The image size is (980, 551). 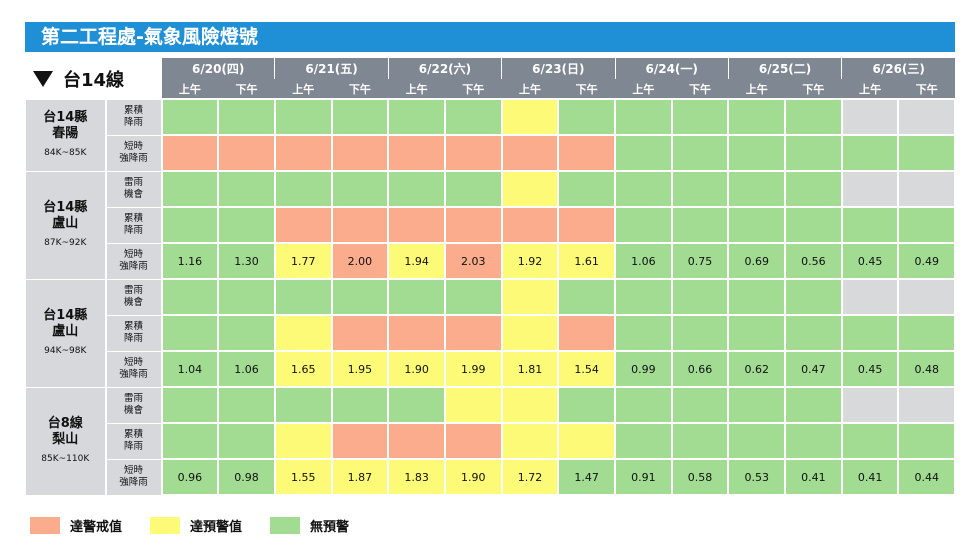 What do you see at coordinates (331, 68) in the screenshot?
I see `date-header: 6/21(五)` at bounding box center [331, 68].